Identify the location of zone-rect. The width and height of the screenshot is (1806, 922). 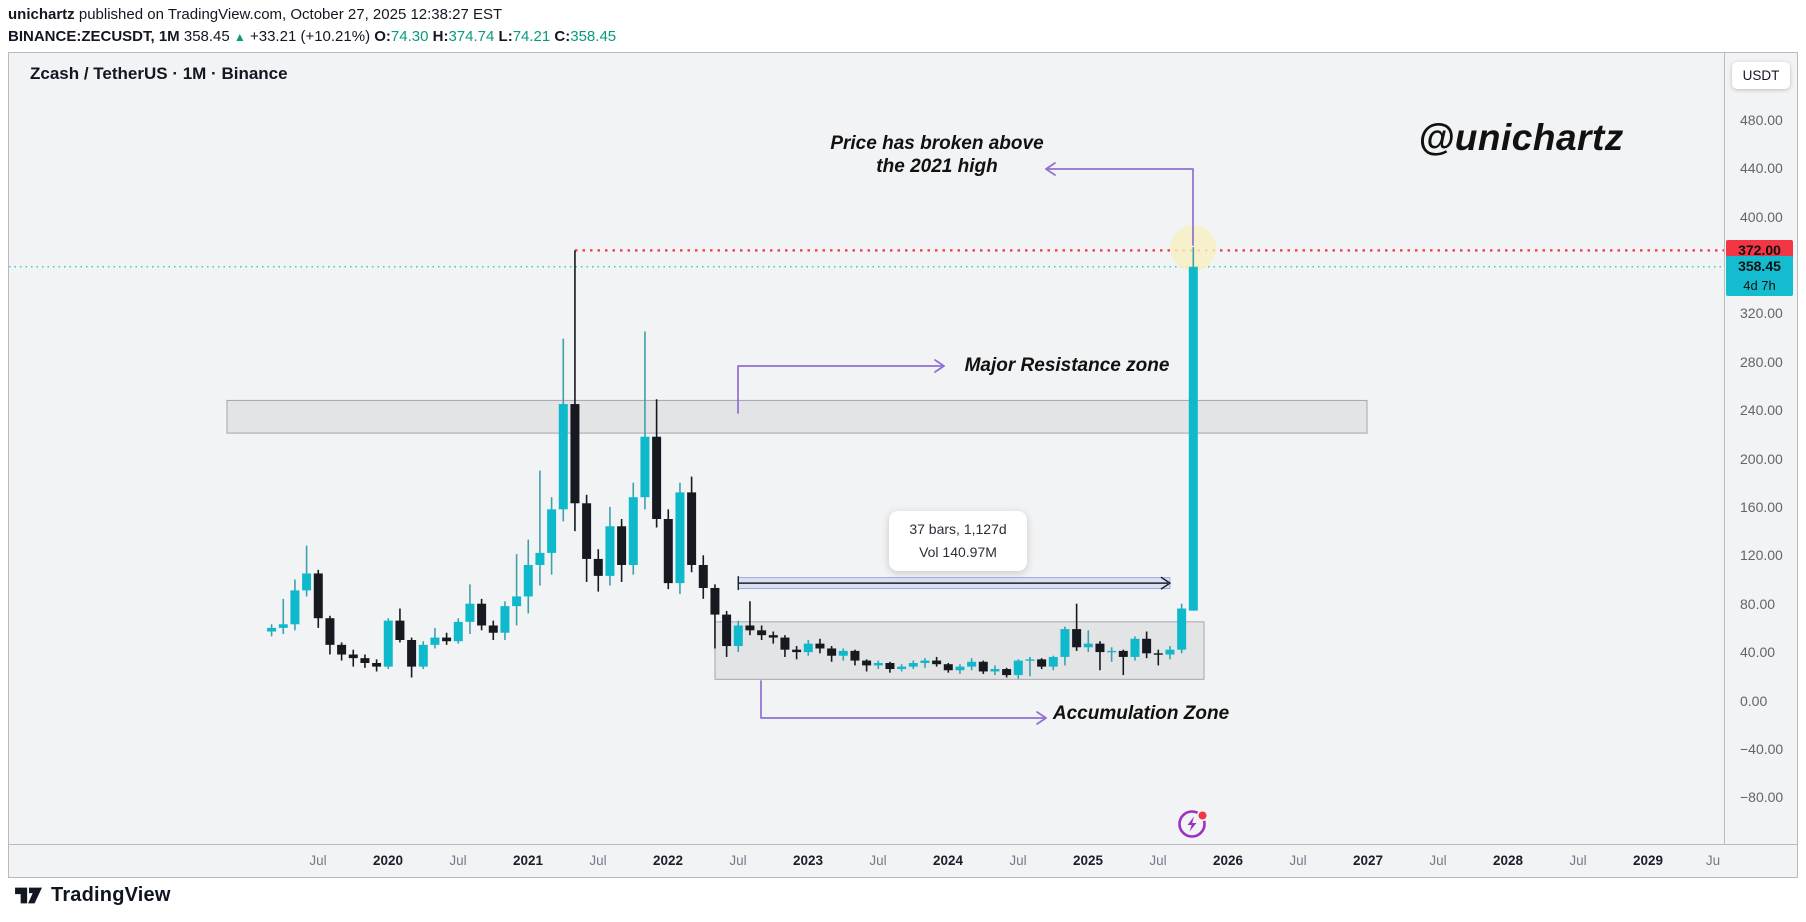
(797, 416).